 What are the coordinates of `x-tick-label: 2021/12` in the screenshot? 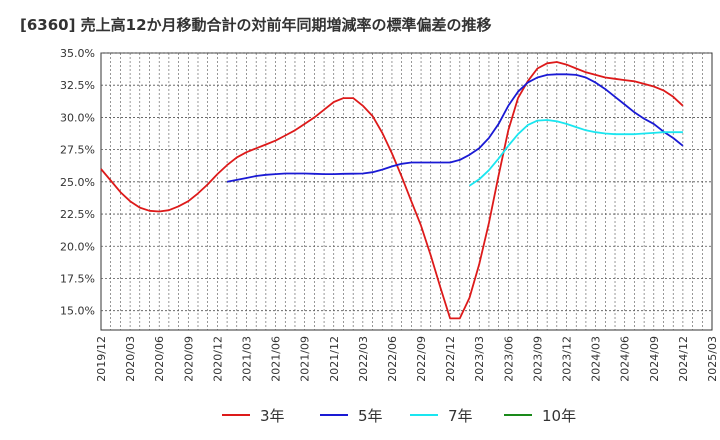 It's located at (334, 359).